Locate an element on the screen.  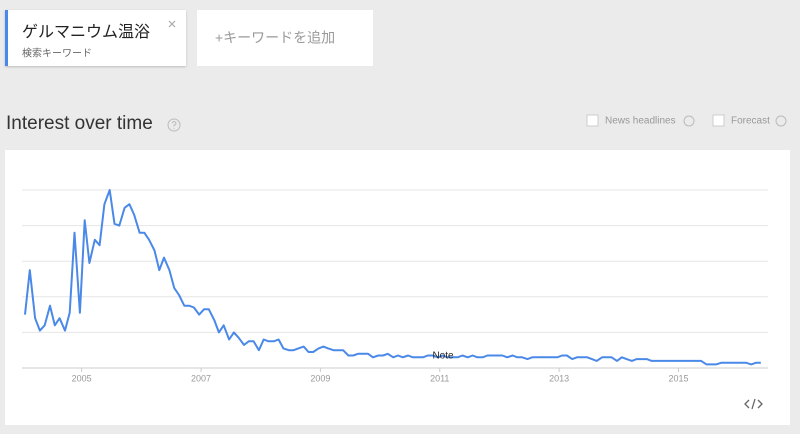
option-label: Forecast is located at coordinates (750, 121).